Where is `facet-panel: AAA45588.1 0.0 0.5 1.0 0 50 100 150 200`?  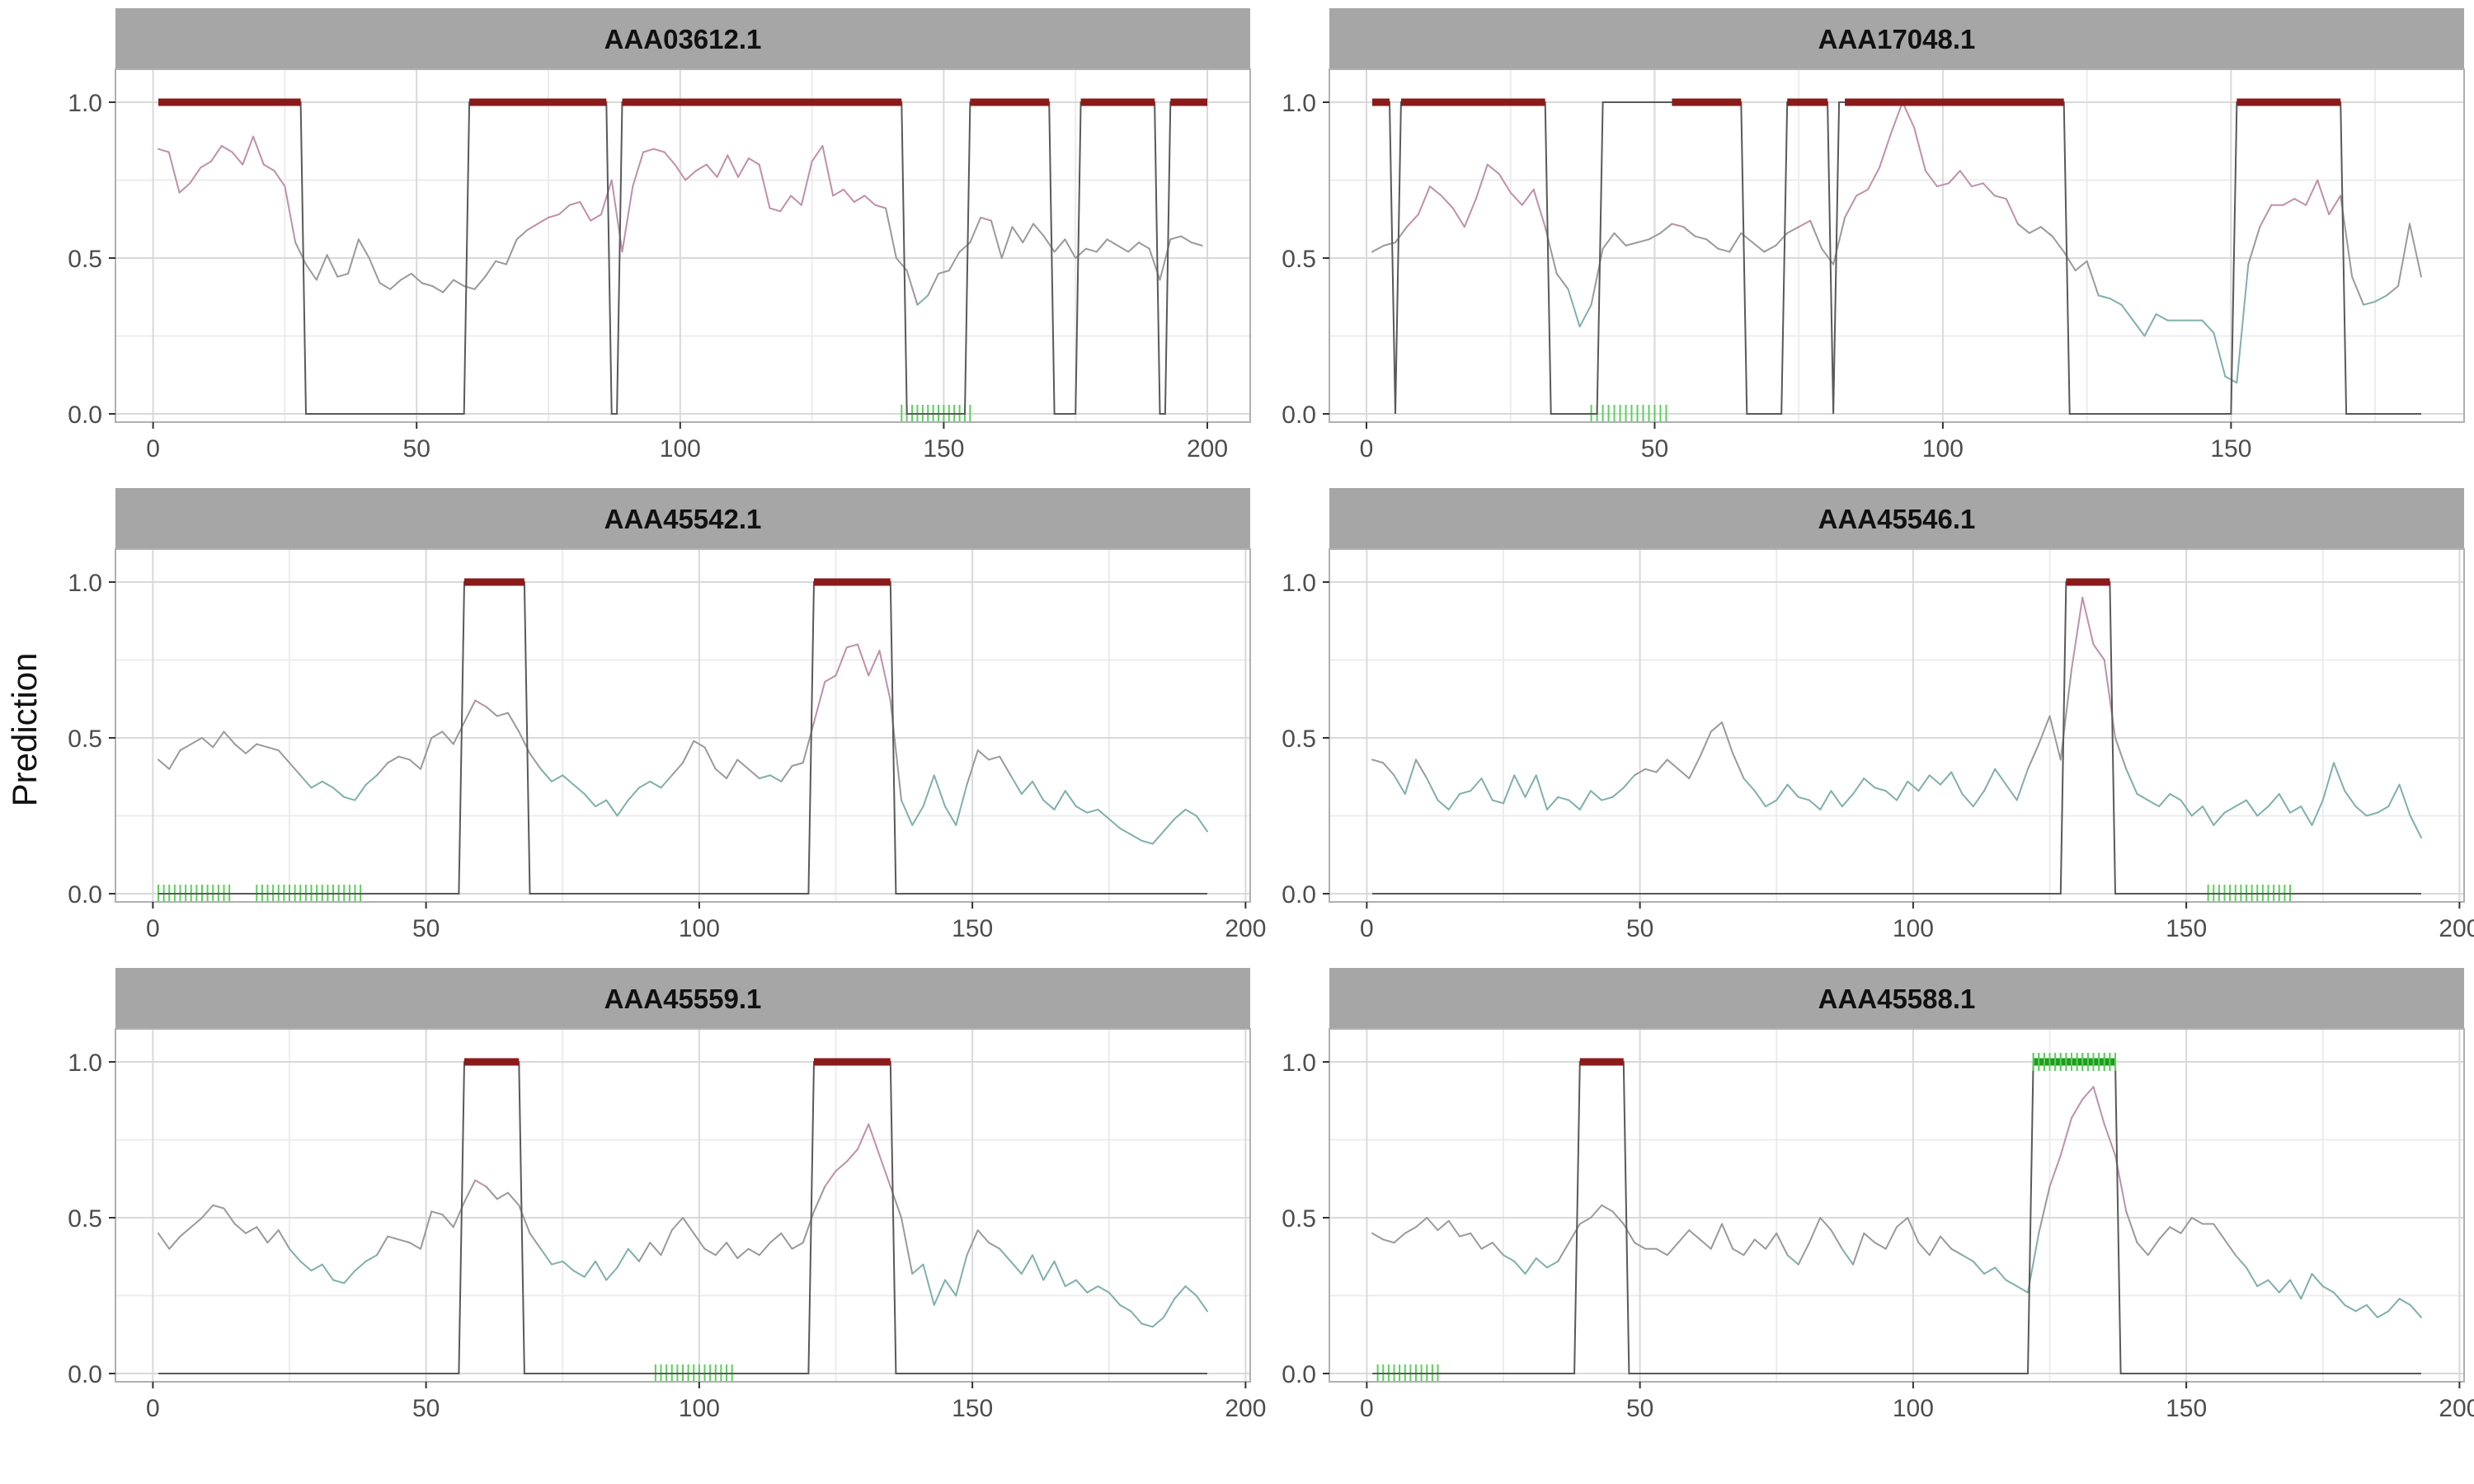
facet-panel: AAA45588.1 0.0 0.5 1.0 0 50 100 150 200 is located at coordinates (1878, 1195).